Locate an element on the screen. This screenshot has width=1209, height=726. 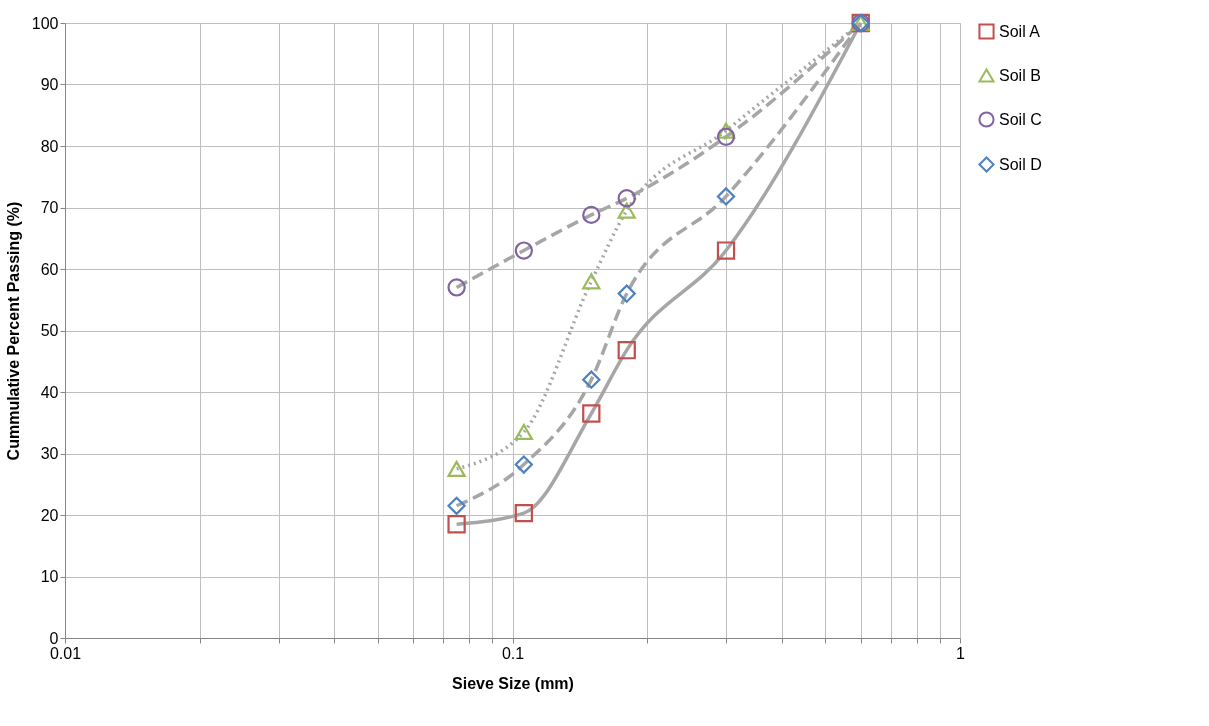
y-tick-label: 60 is located at coordinates (49, 269).